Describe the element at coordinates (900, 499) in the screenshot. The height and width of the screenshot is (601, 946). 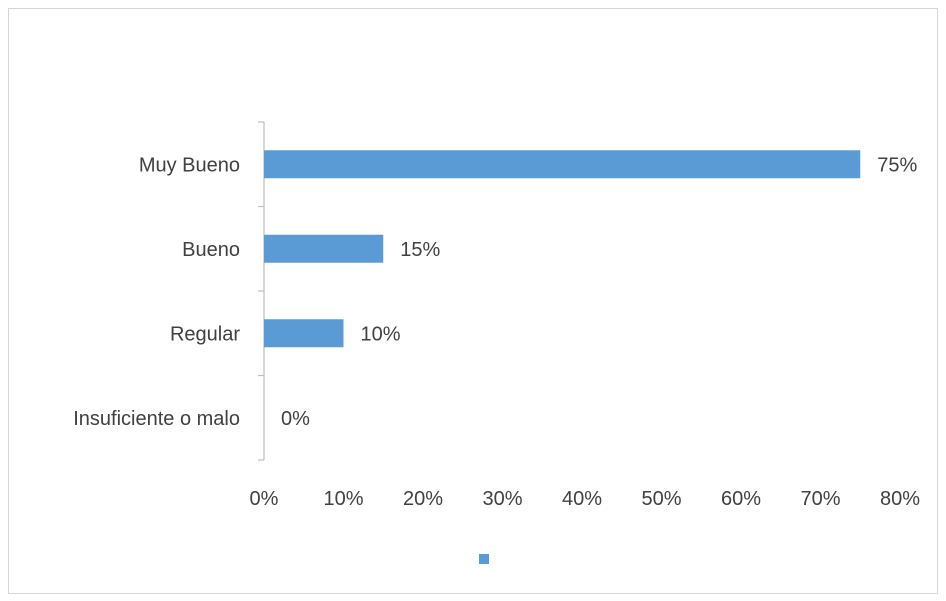
I see `x-tick-label: 80%` at that location.